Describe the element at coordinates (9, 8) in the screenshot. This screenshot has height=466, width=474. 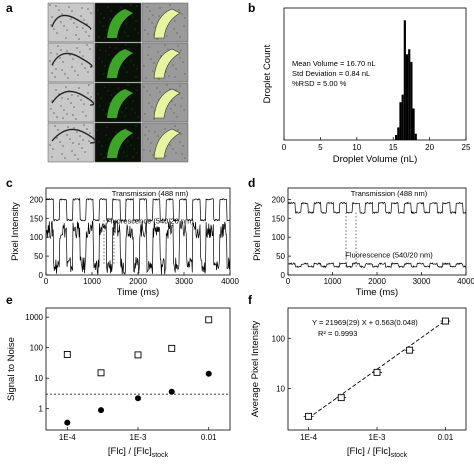
I see `panel-letter-a: a` at that location.